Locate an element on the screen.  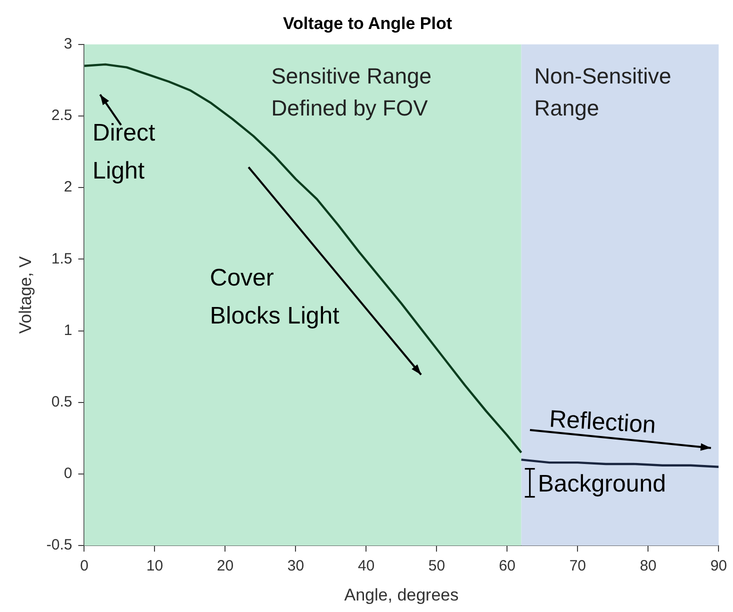
annotation: Background is located at coordinates (602, 484).